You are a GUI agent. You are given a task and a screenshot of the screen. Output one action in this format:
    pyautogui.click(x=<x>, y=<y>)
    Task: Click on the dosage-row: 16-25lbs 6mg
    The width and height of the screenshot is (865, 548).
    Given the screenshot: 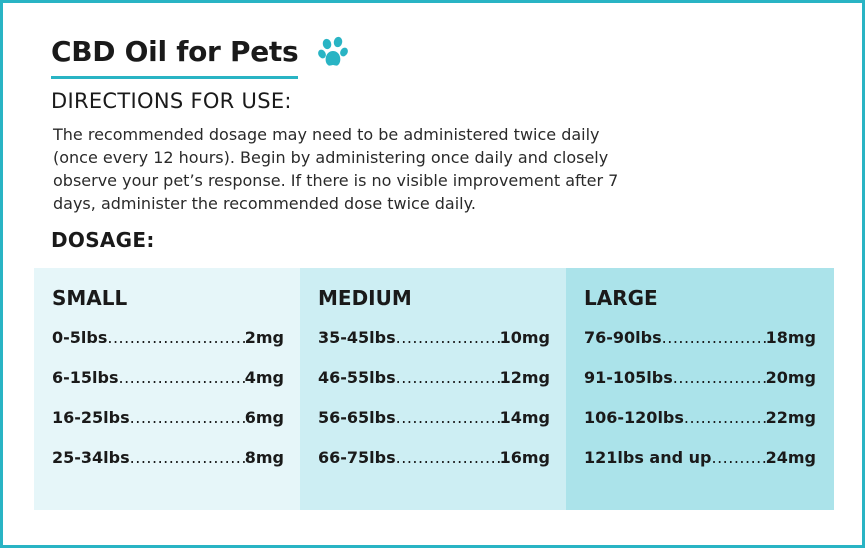 What is the action you would take?
    pyautogui.click(x=168, y=428)
    